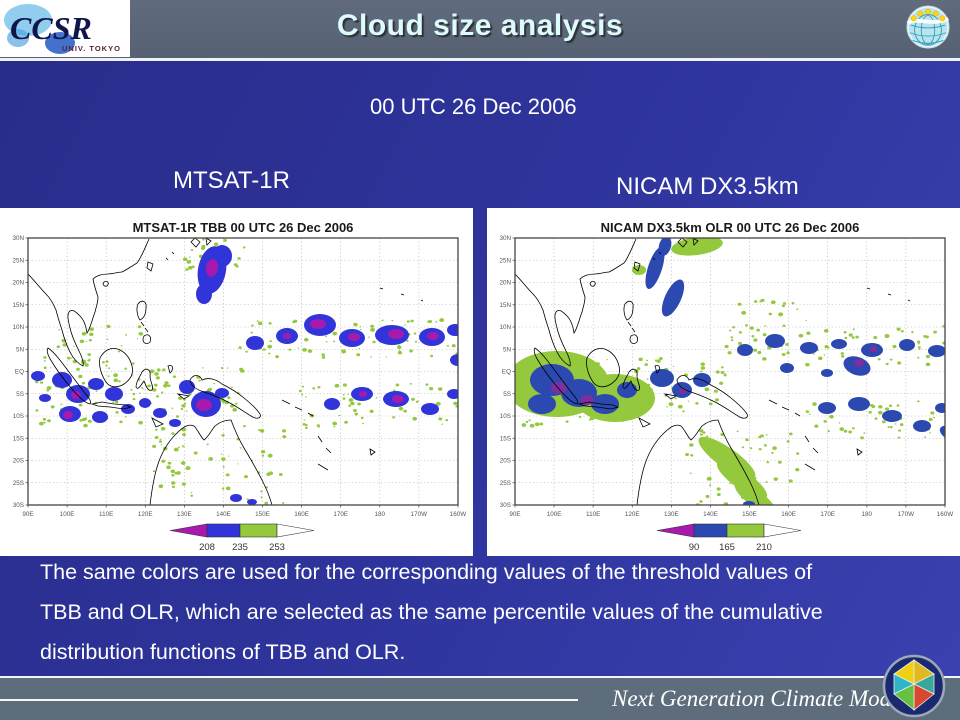 This screenshot has height=720, width=960. I want to click on globe-sun-dots, so click(928, 15).